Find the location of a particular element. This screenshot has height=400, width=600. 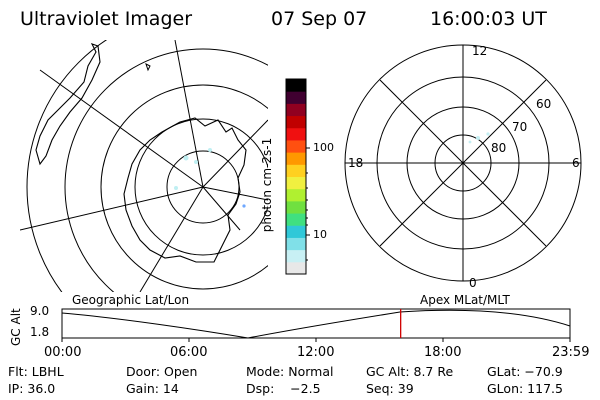

instrument-title: Ultraviolet Imager is located at coordinates (106, 19).